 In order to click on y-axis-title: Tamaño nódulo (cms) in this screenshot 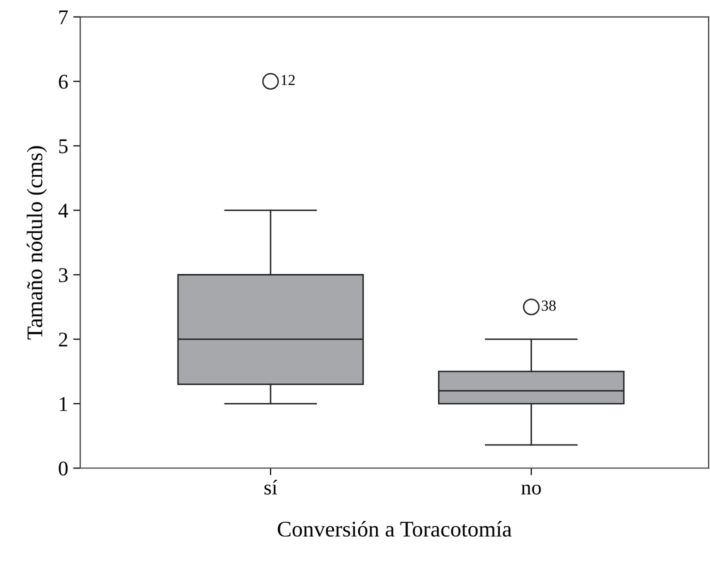, I will do `click(36, 243)`.